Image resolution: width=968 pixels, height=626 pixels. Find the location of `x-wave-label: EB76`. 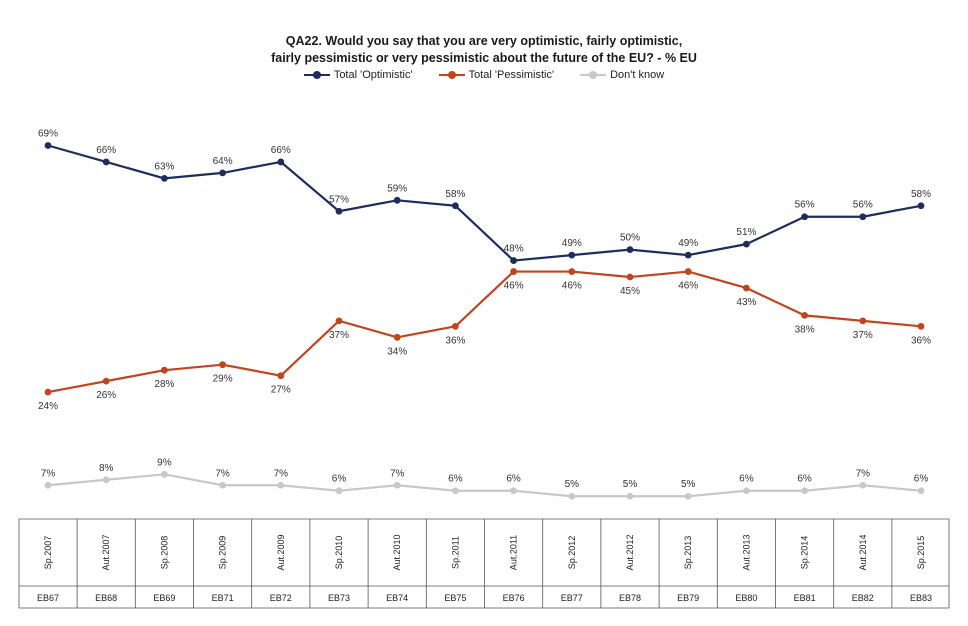

x-wave-label: EB76 is located at coordinates (514, 598).